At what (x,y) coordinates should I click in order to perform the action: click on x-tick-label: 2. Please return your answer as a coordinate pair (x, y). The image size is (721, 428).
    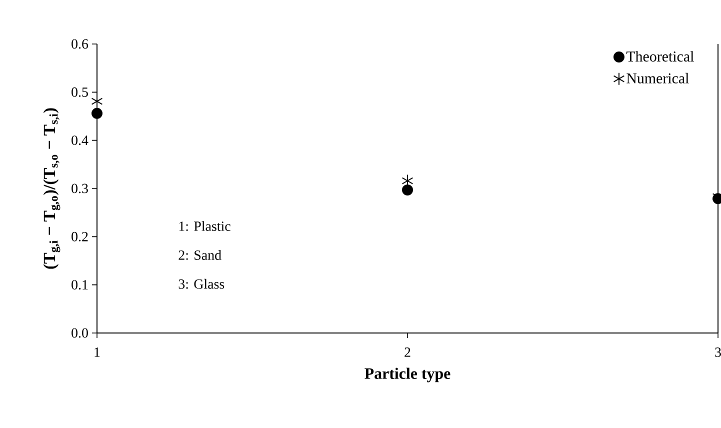
    Looking at the image, I should click on (407, 352).